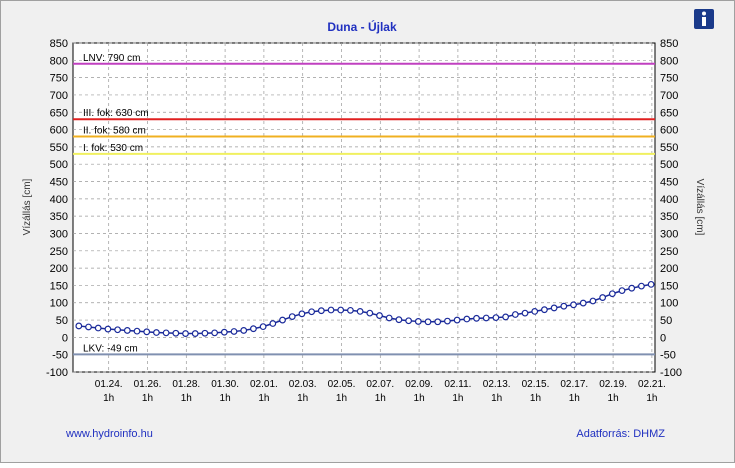 This screenshot has width=735, height=468. Describe the element at coordinates (59, 61) in the screenshot. I see `y-tick-label: 800` at that location.